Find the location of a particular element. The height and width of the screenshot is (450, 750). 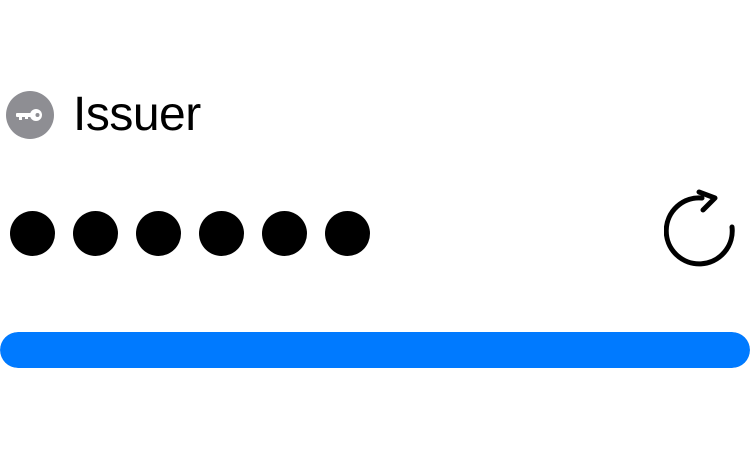

account-header: Issuer is located at coordinates (103, 115).